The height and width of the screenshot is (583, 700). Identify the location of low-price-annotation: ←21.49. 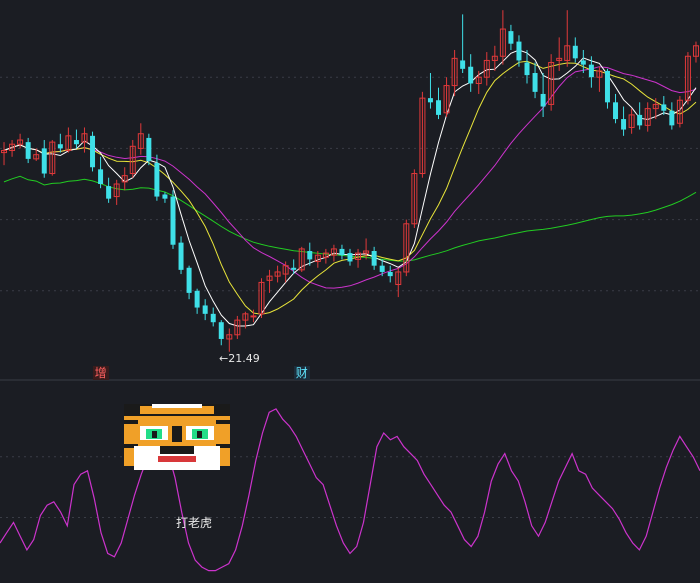
(239, 358).